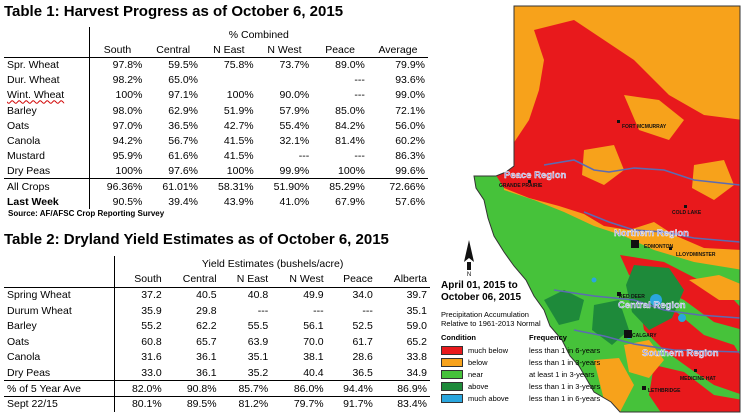 This screenshot has width=743, height=417. Describe the element at coordinates (350, 201) in the screenshot. I see `table-cell: 67.9%` at that location.